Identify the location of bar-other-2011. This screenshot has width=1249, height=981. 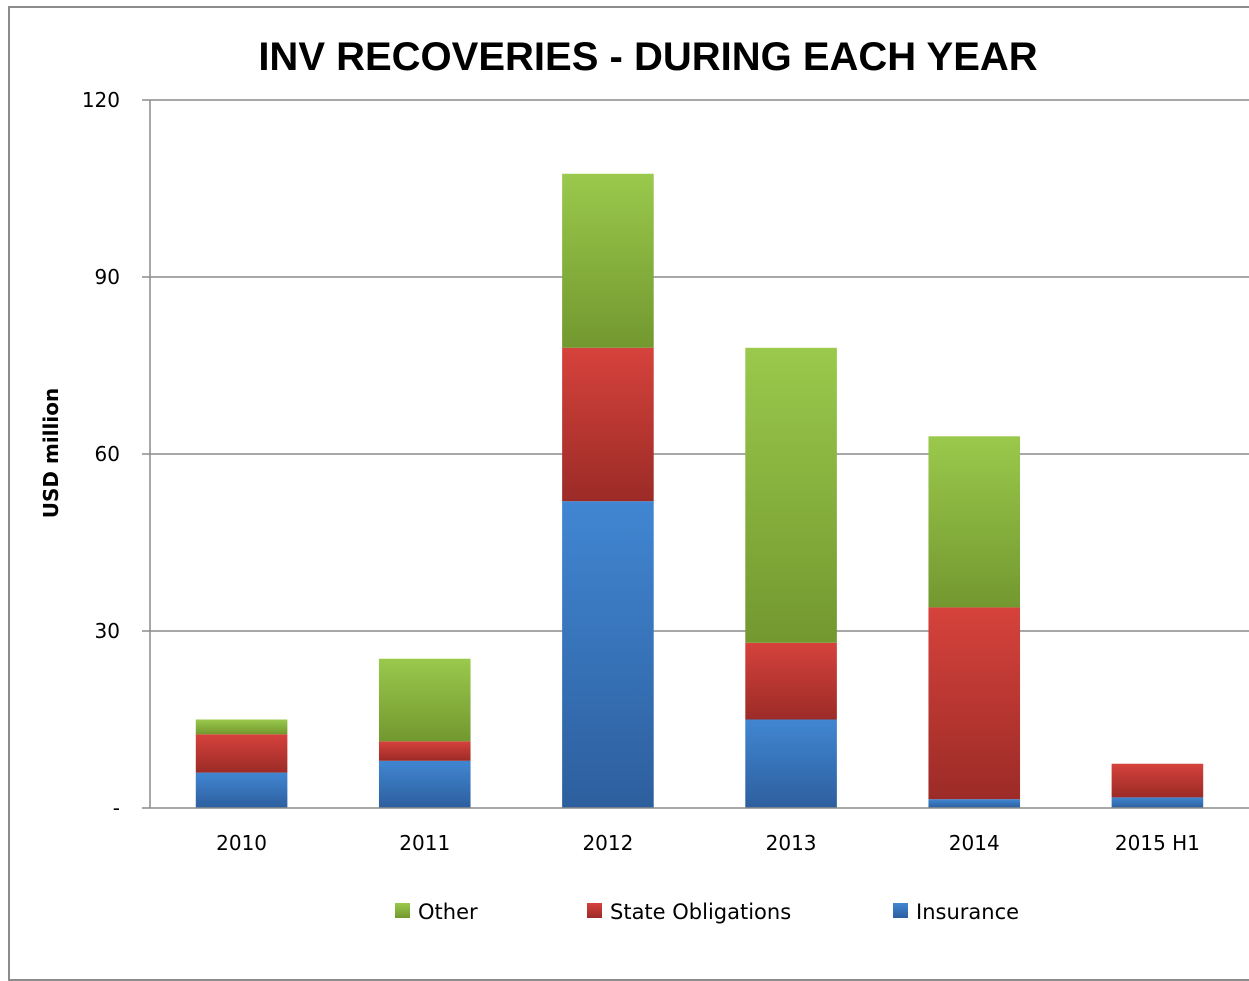
(424, 700).